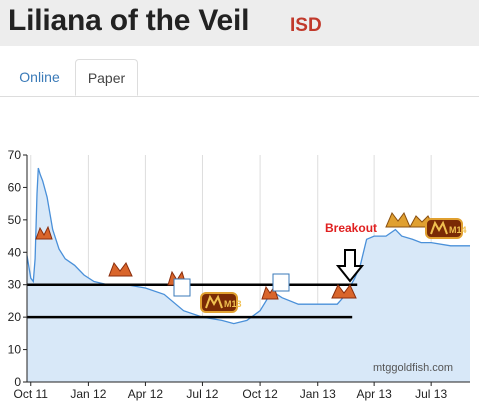 This screenshot has height=404, width=479. I want to click on y-tick-label: 20, so click(15, 317).